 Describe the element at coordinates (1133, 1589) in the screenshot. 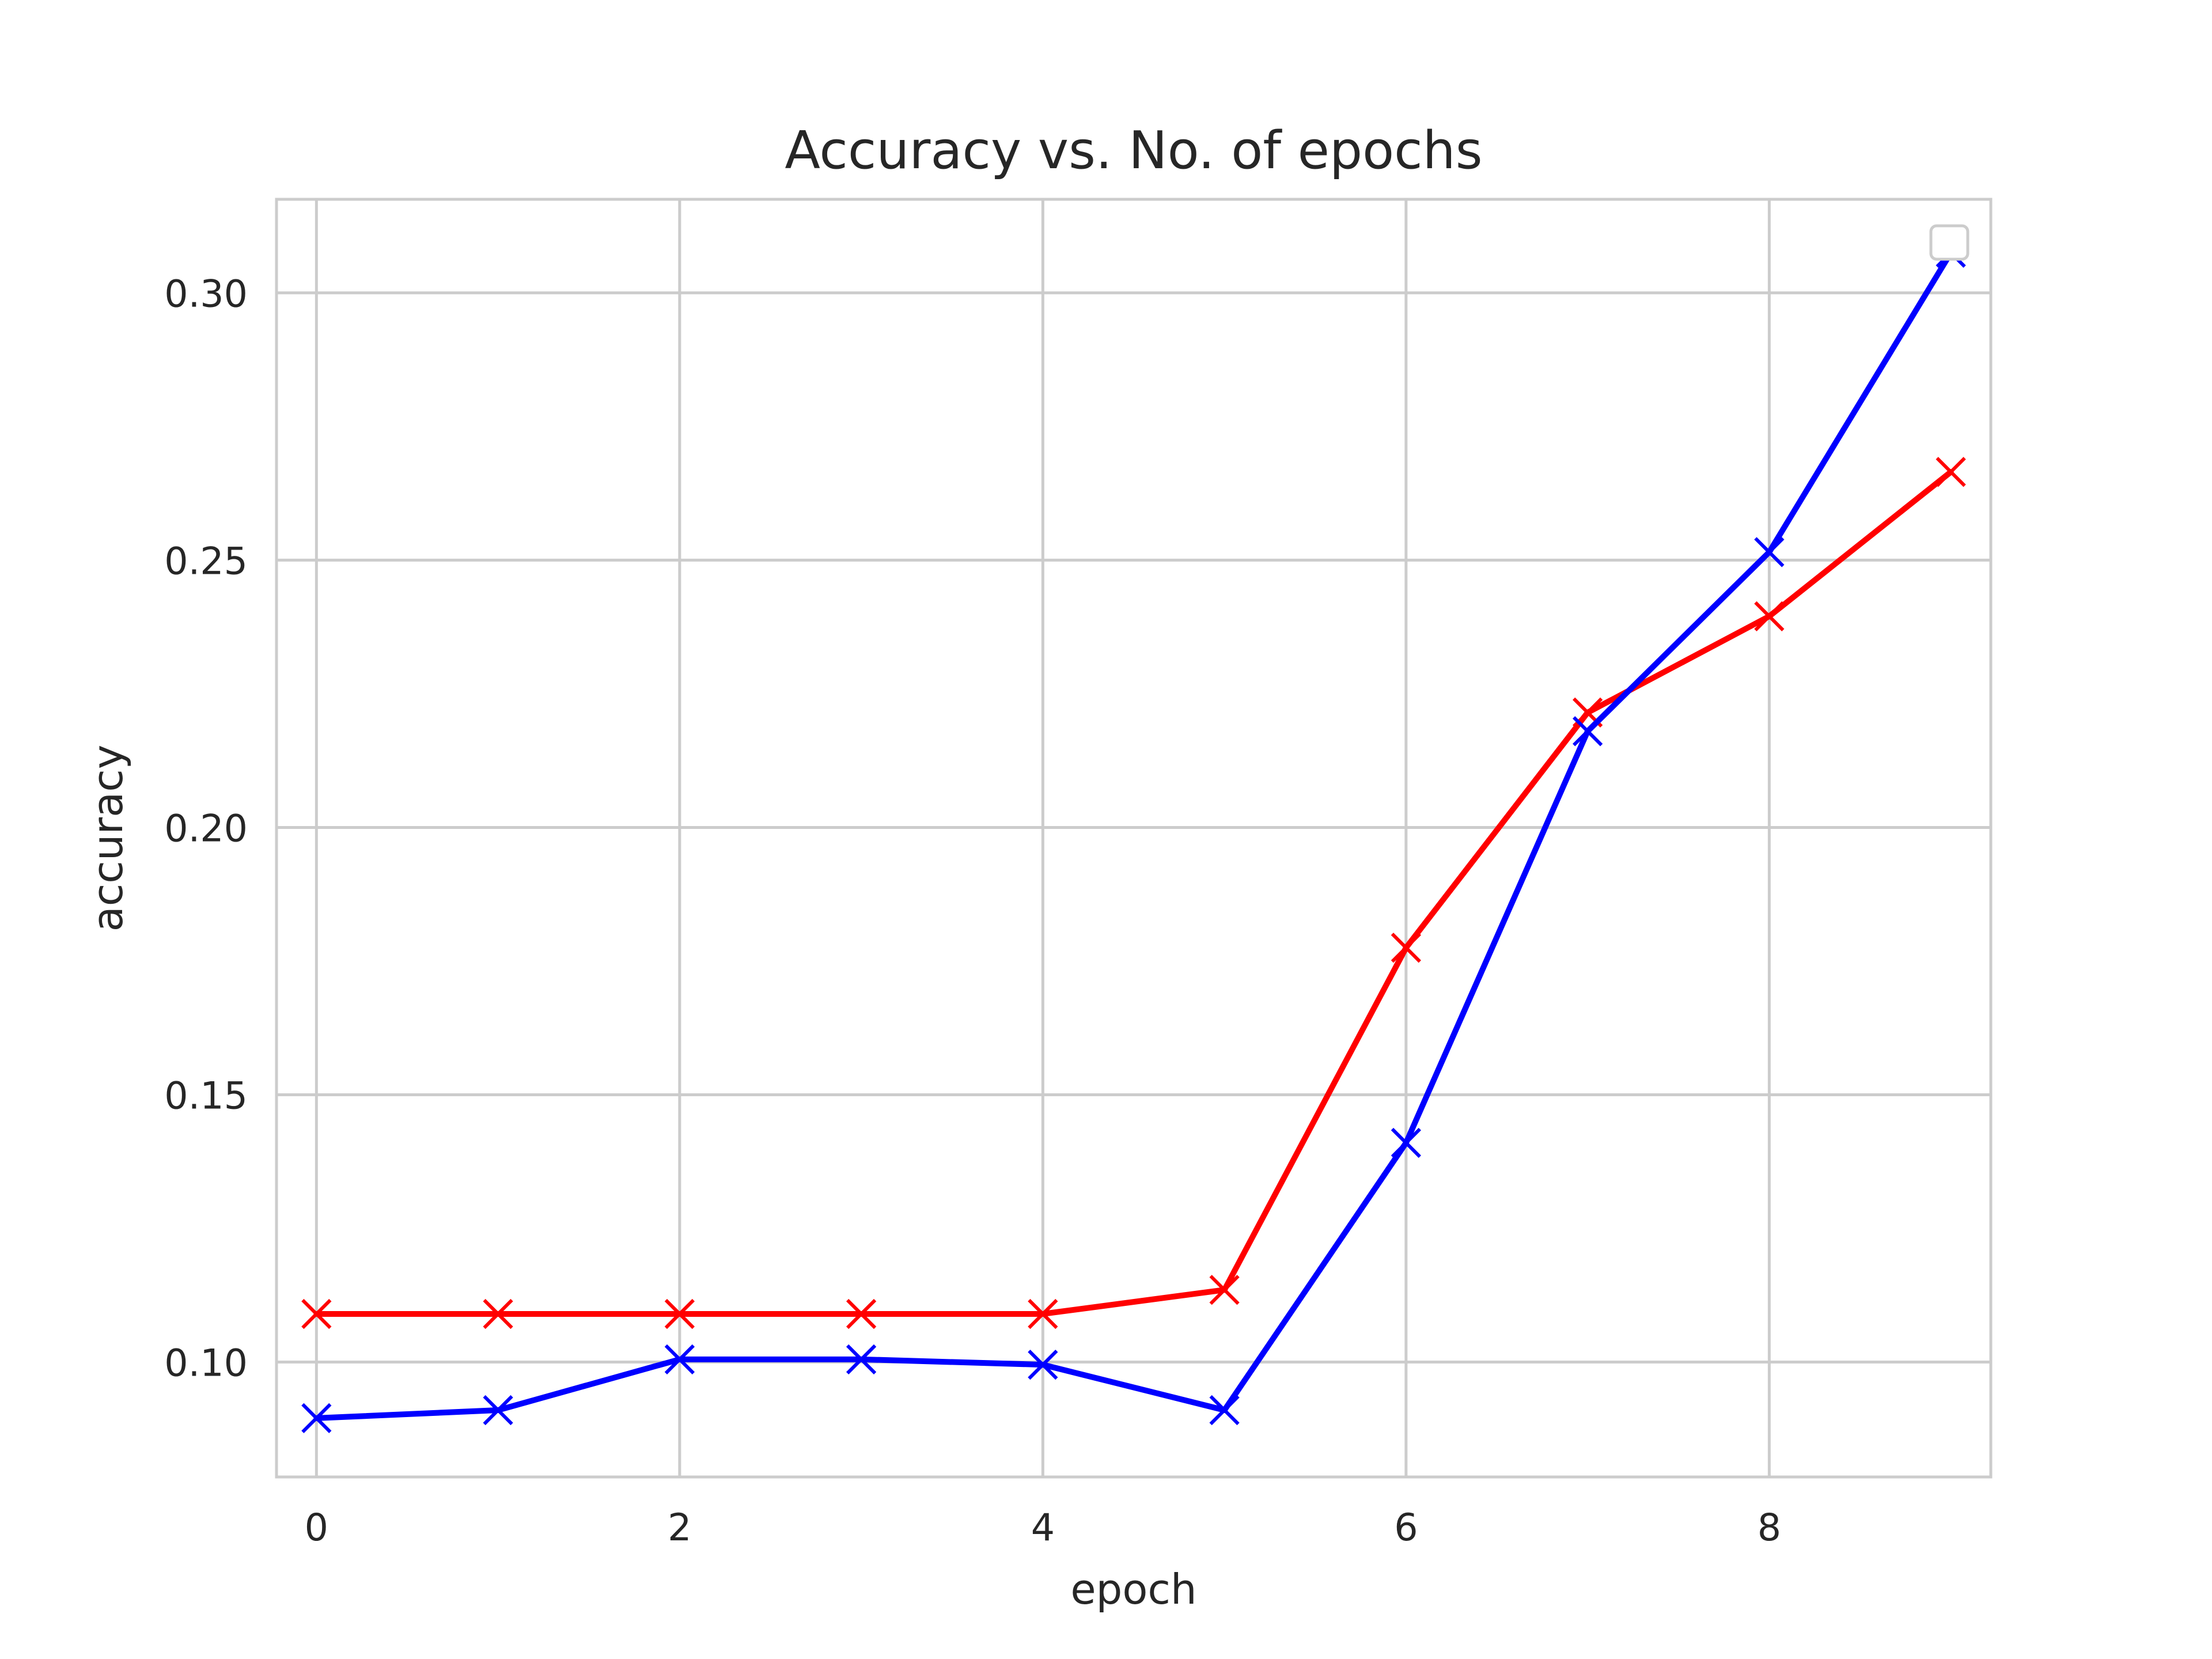

I see `x-axis-label: epoch` at that location.